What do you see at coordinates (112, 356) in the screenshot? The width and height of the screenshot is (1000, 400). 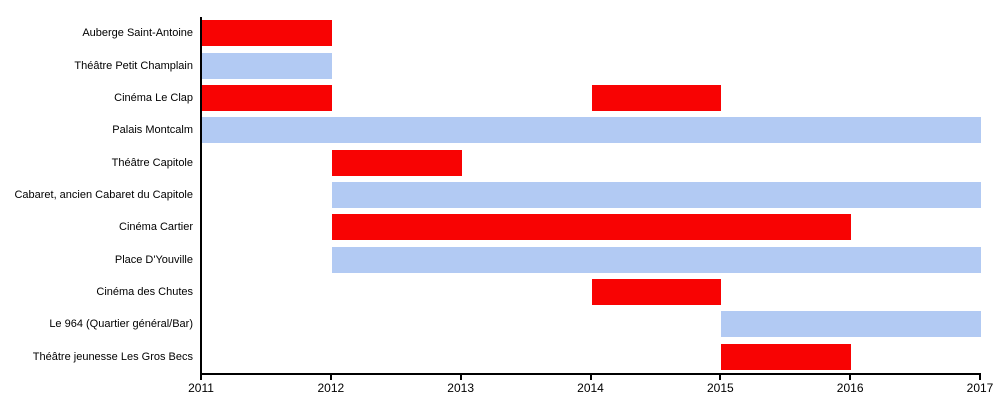 I see `row-label: Théâtre jeunesse Les Gros Becs` at bounding box center [112, 356].